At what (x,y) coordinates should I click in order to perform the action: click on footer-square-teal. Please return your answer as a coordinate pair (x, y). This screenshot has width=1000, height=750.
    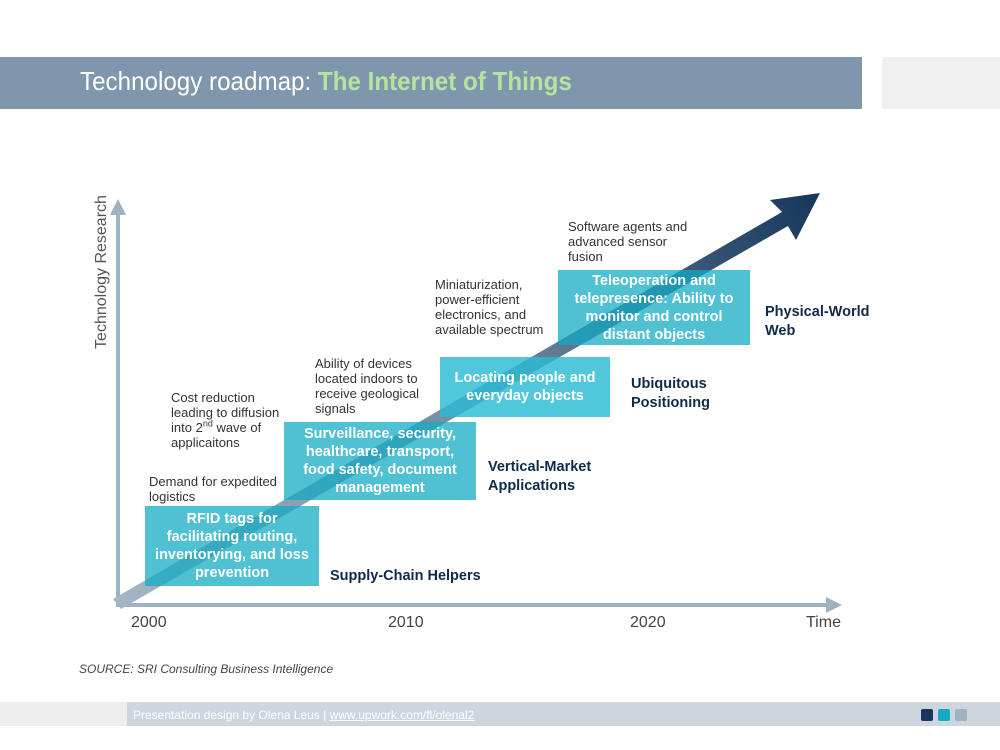
    Looking at the image, I should click on (944, 715).